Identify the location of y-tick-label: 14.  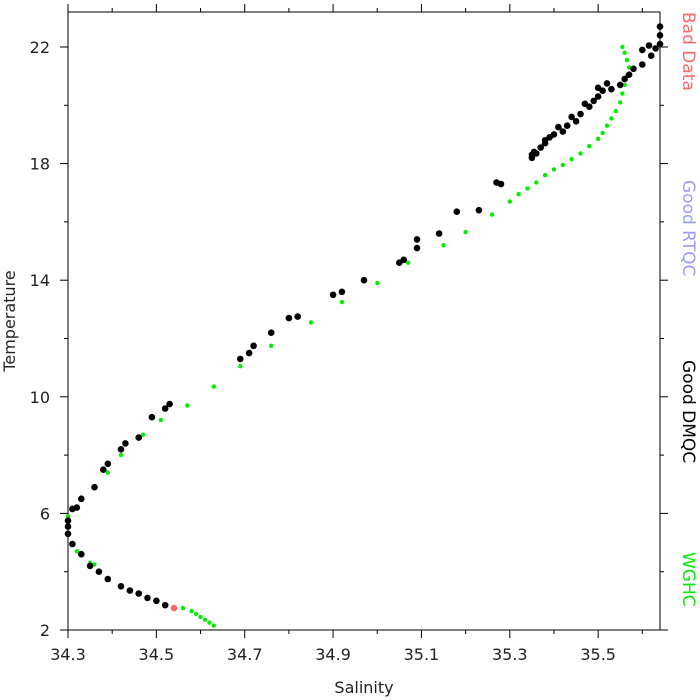
(40, 280).